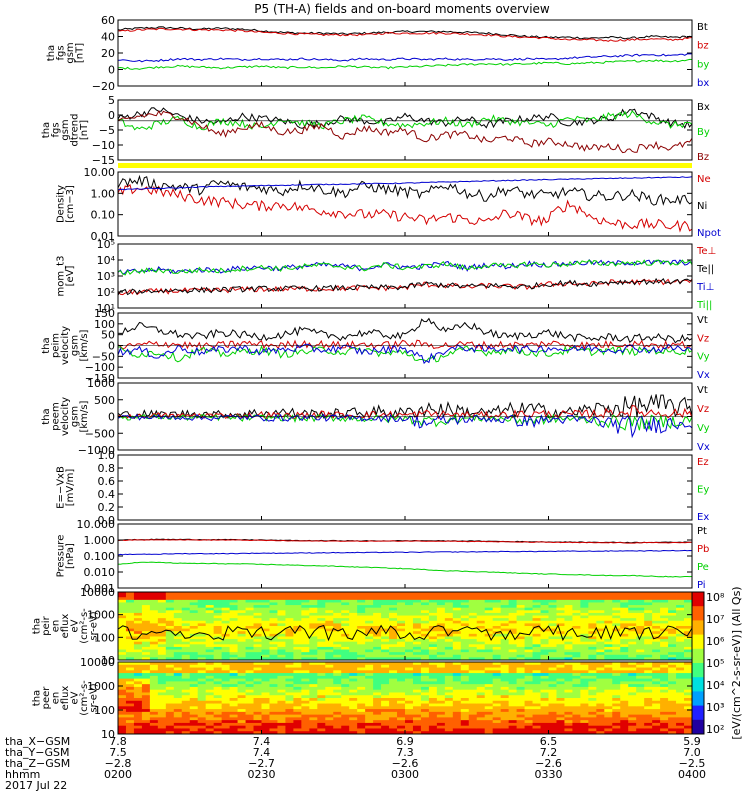 The image size is (750, 804). Describe the element at coordinates (703, 375) in the screenshot. I see `legend-label: Vx` at that location.